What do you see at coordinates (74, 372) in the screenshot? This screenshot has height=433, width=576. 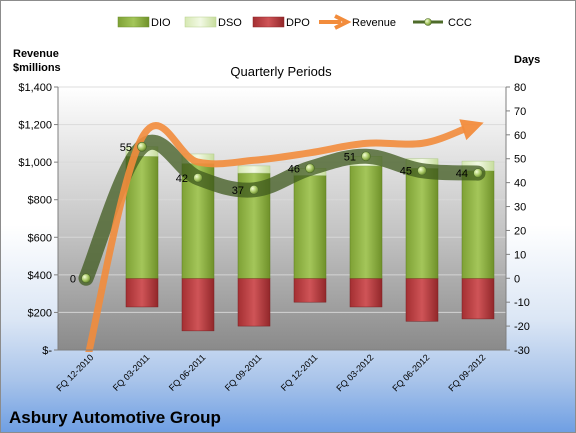 I see `category-label: FQ 12-2010` at bounding box center [74, 372].